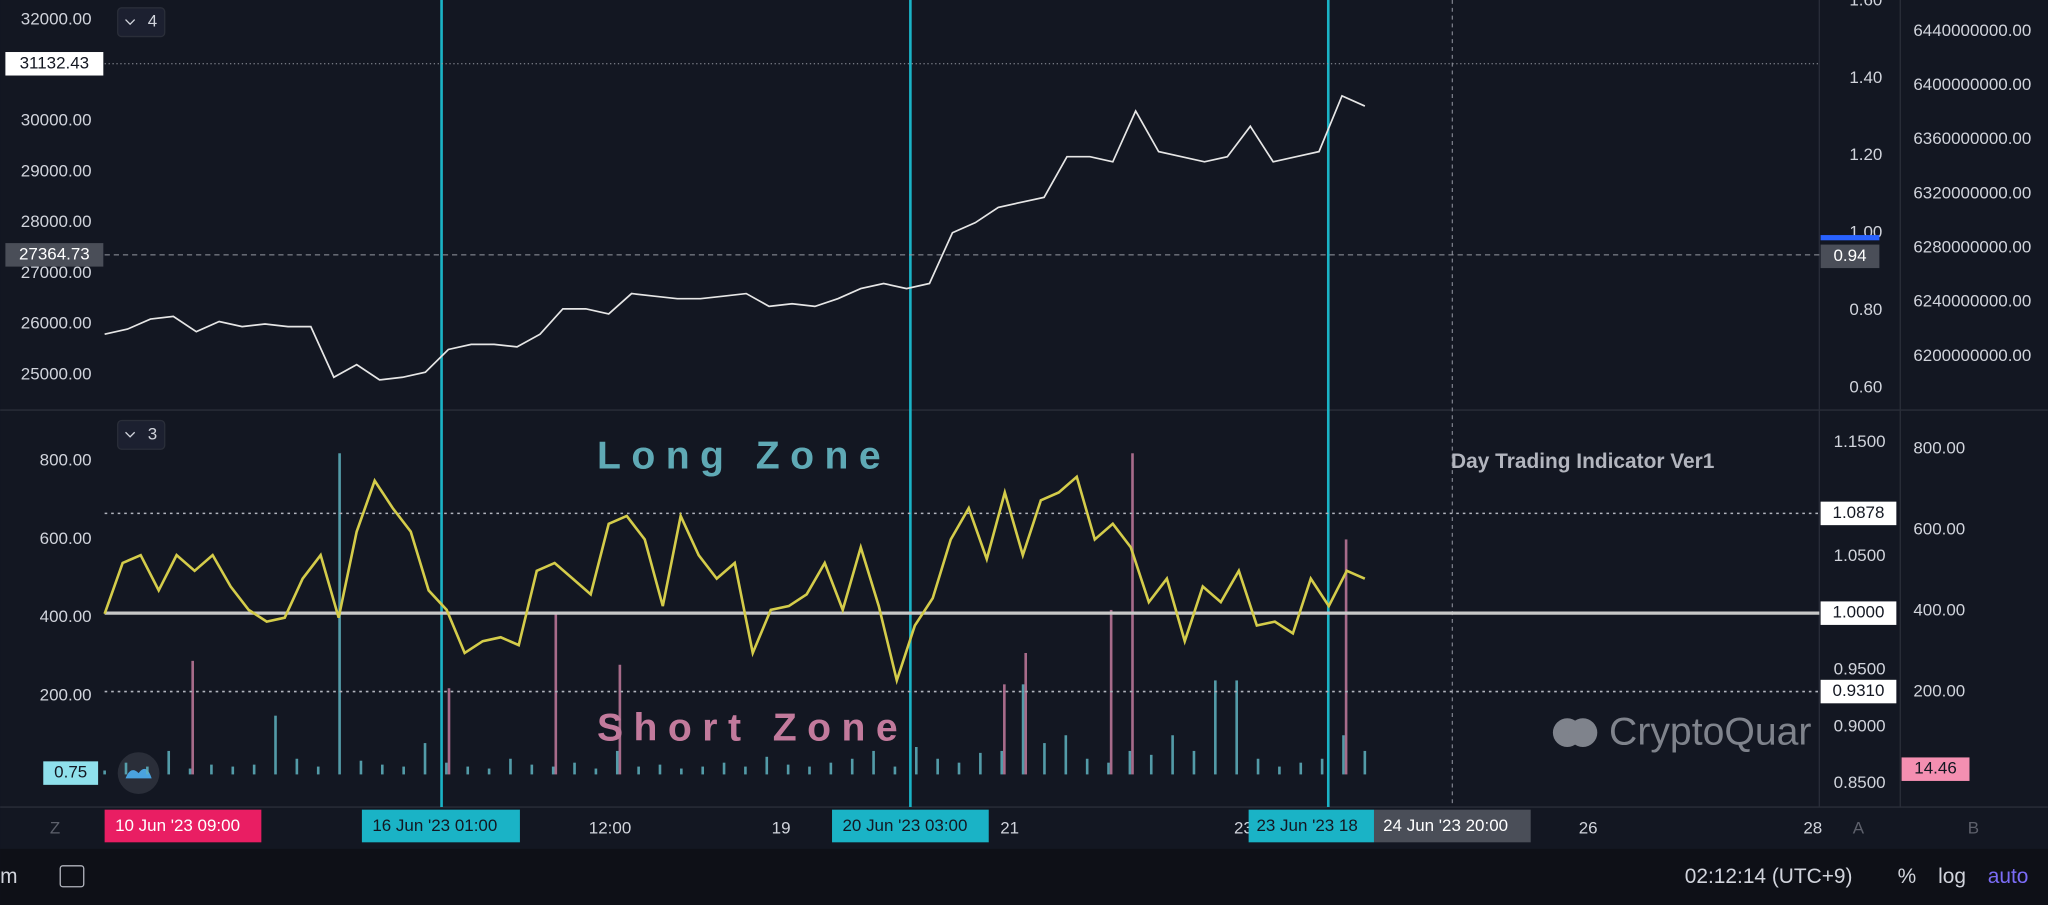 The image size is (2048, 905). I want to click on y3-tick-label: 200.00, so click(1939, 691).